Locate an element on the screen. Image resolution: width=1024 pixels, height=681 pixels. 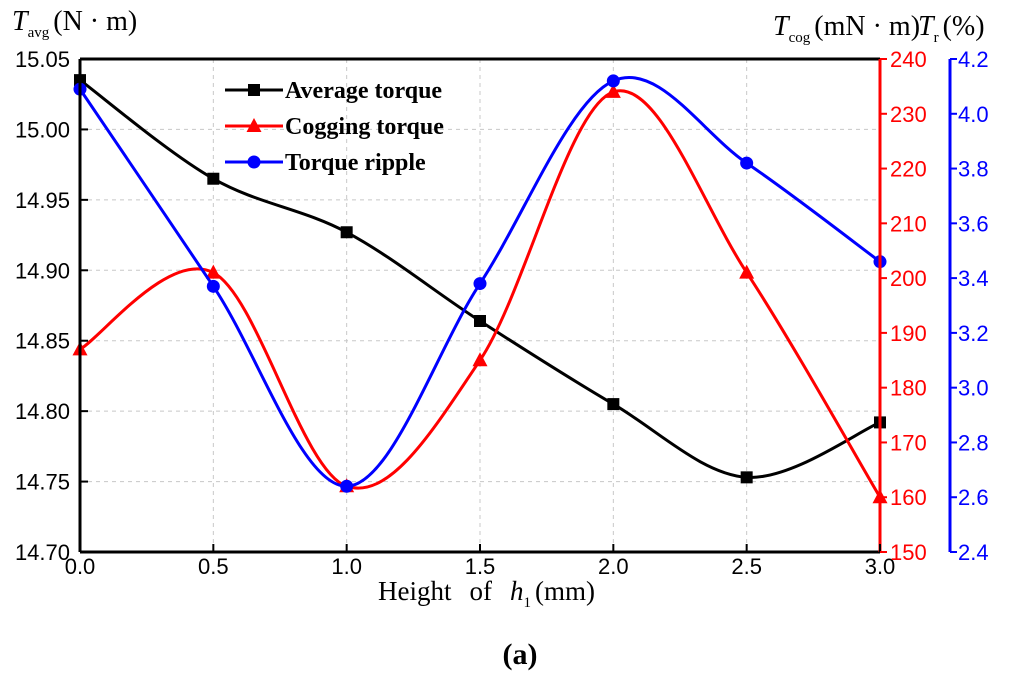
left-y-tick-label: 15.00 is located at coordinates (42, 129).